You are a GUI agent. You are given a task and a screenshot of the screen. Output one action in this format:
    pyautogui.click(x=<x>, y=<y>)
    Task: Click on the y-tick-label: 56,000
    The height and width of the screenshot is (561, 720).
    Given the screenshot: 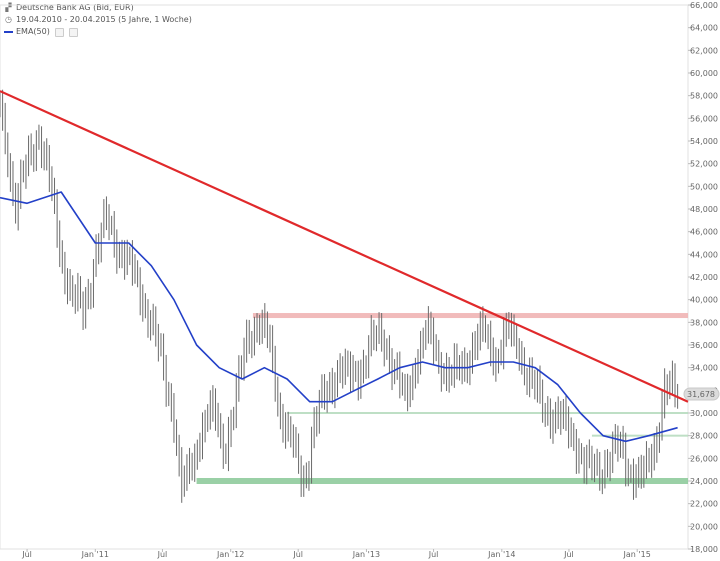 What is the action you would take?
    pyautogui.click(x=704, y=118)
    